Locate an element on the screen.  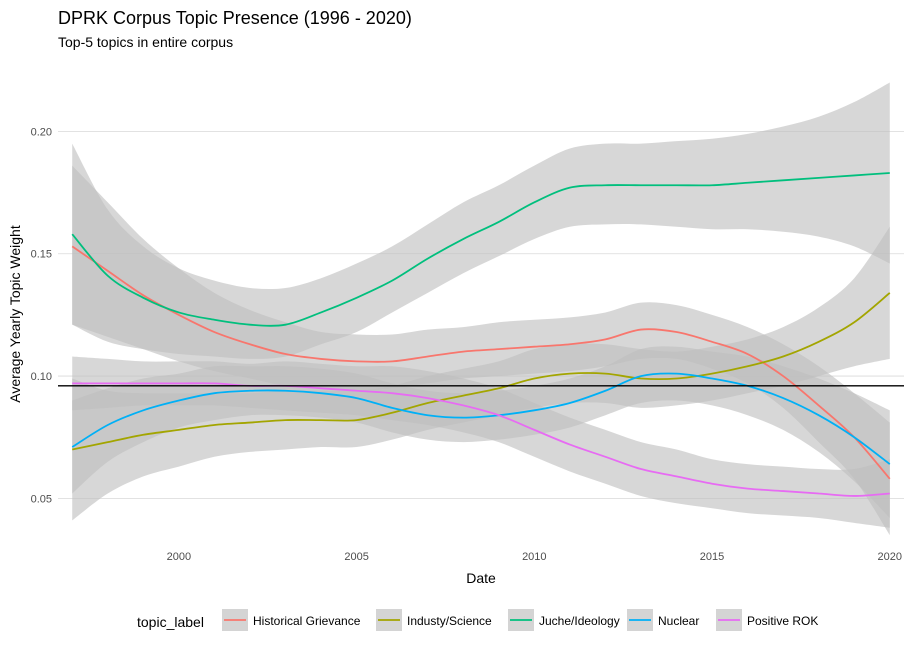
legend-item-positive-rok: Positive ROK is located at coordinates (767, 620).